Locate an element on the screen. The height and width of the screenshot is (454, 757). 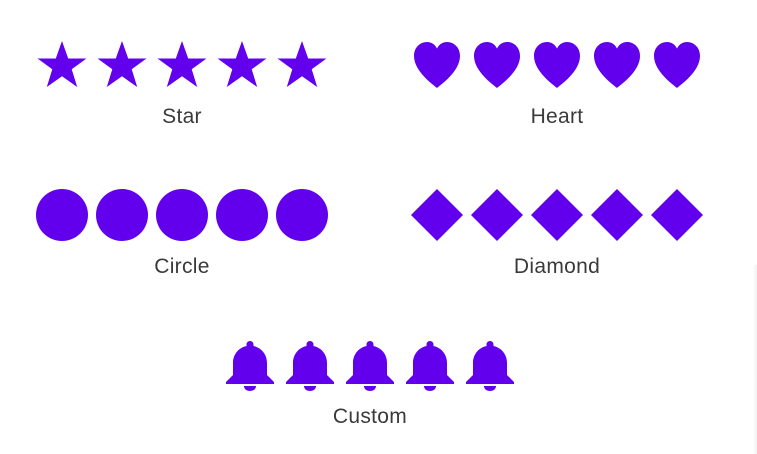
page-edge-shadow is located at coordinates (755, 359).